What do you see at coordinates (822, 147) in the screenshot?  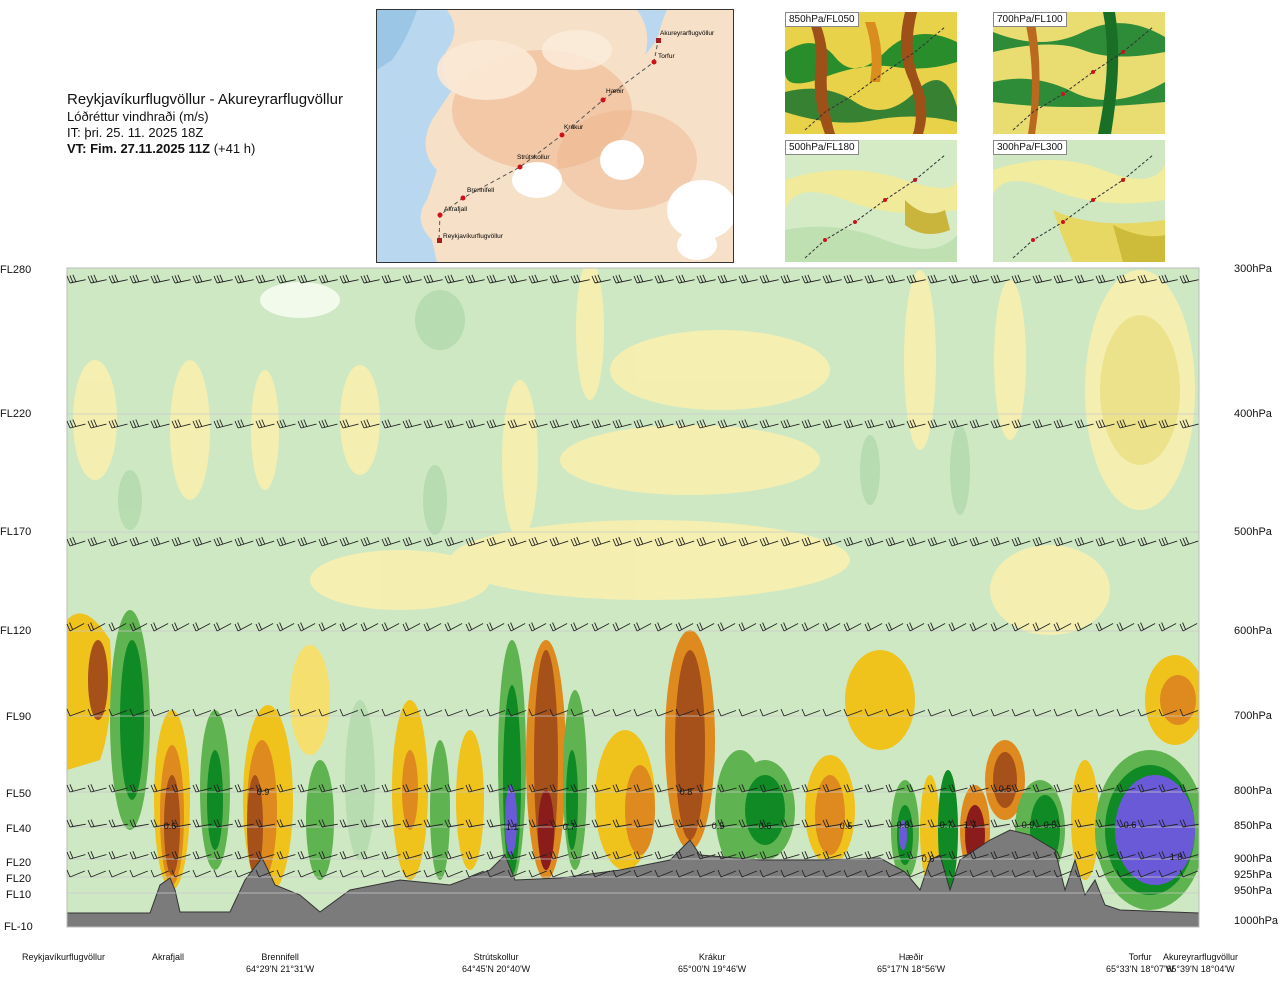 I see `mini-map-label: 500hPa/FL180` at bounding box center [822, 147].